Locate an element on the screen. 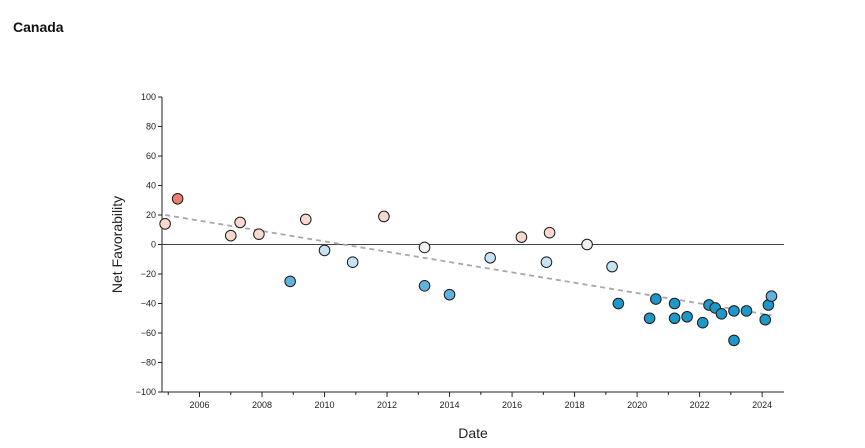 Image resolution: width=865 pixels, height=448 pixels. y-tick-label: −60 is located at coordinates (148, 333).